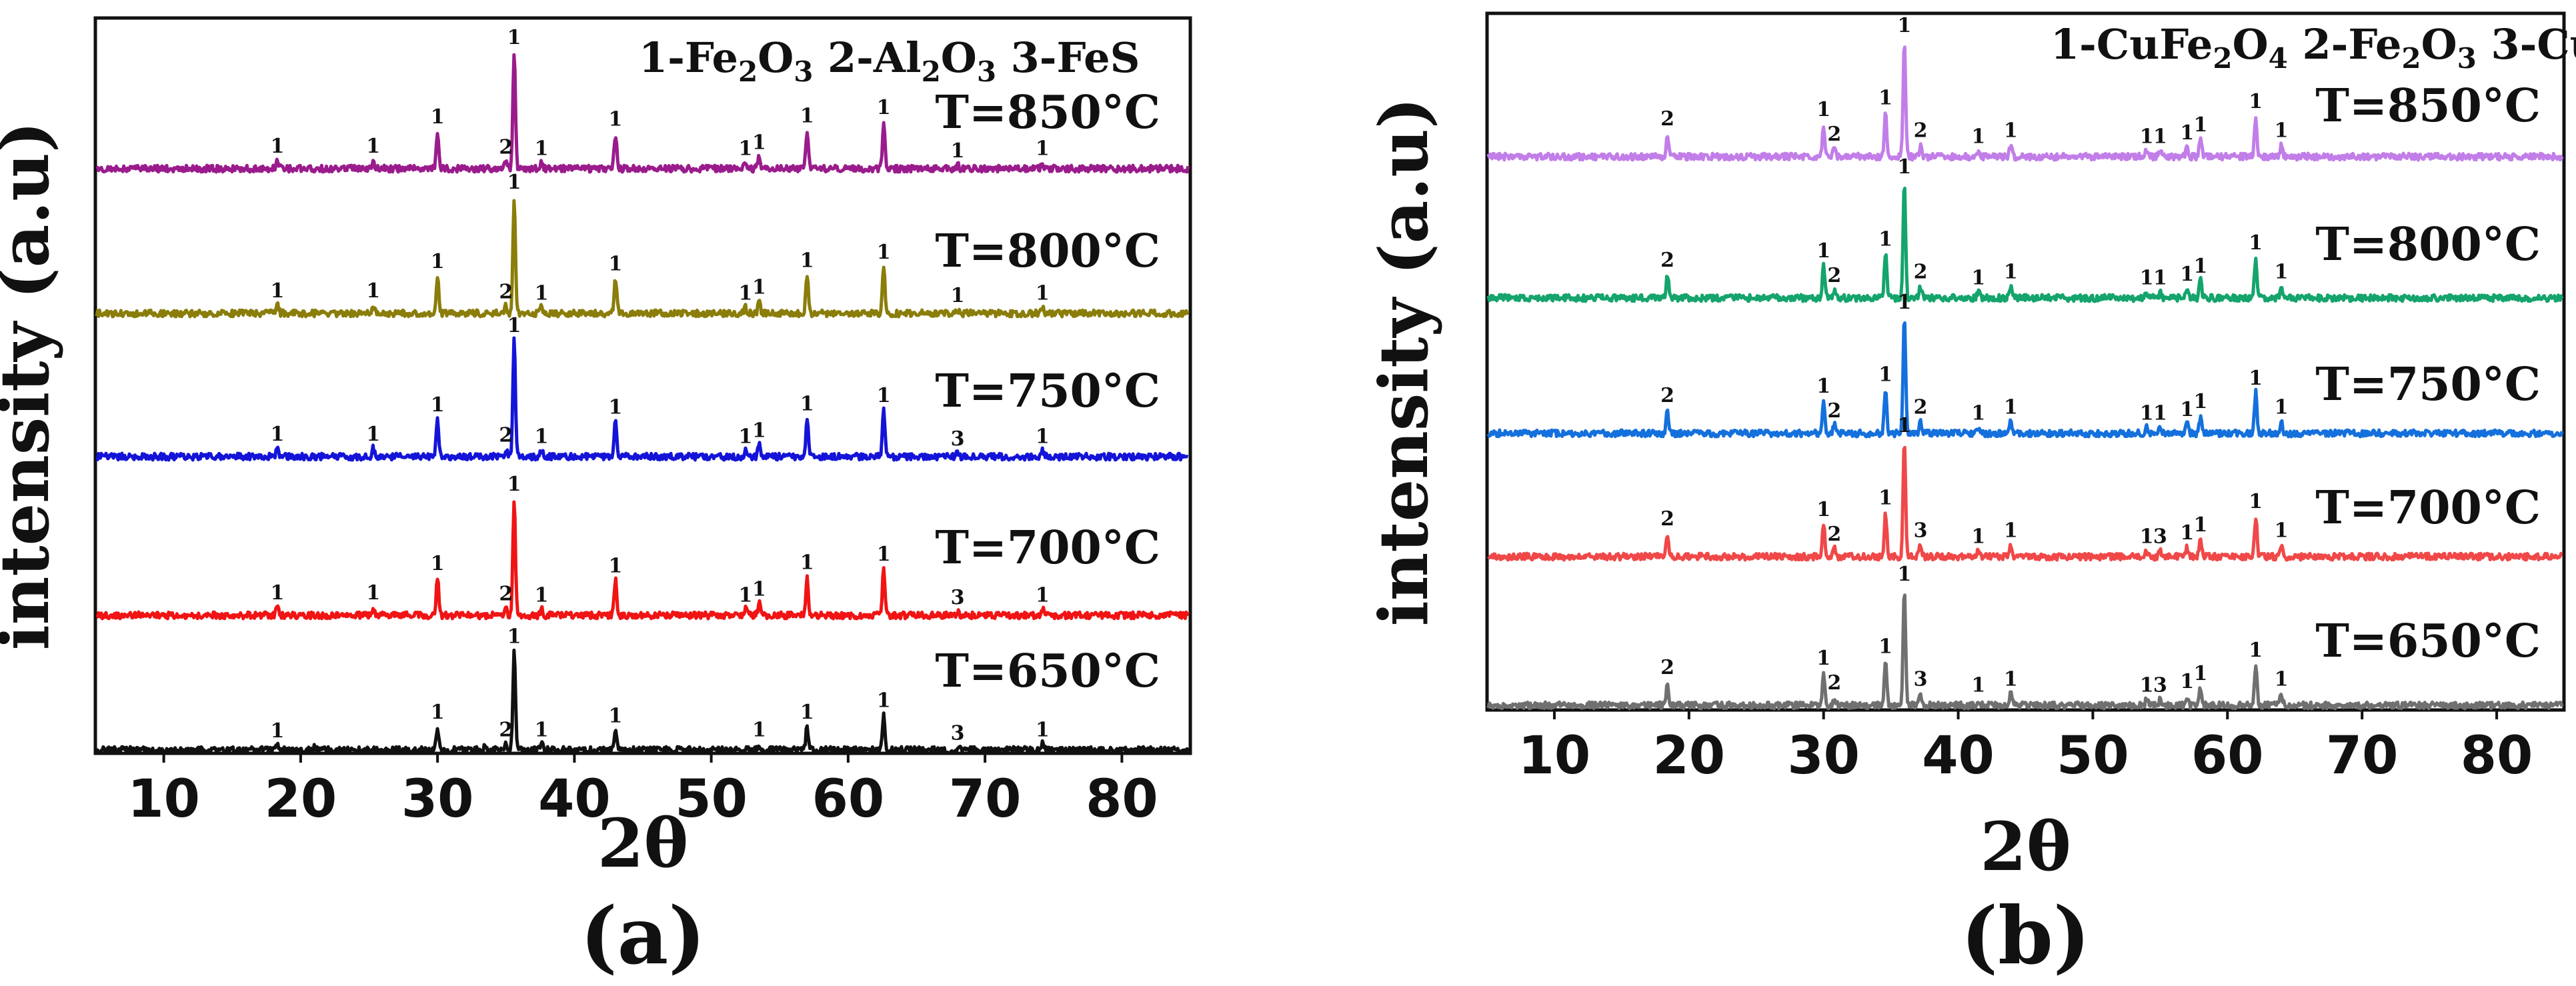 Image resolution: width=2576 pixels, height=986 pixels. I want to click on series-label: T=850°C, so click(1047, 112).